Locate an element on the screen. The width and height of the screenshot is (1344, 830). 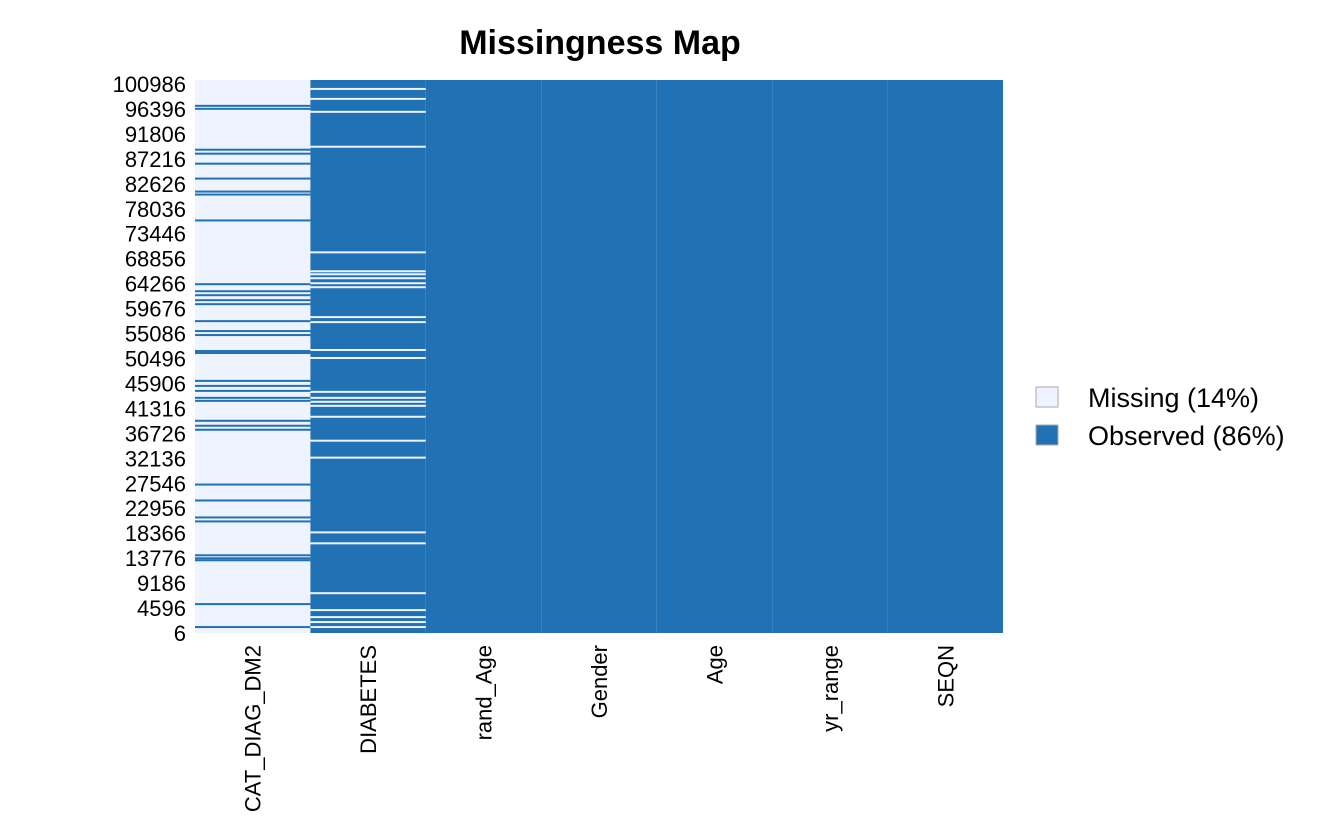
y-tick-label: 45906 is located at coordinates (155, 383).